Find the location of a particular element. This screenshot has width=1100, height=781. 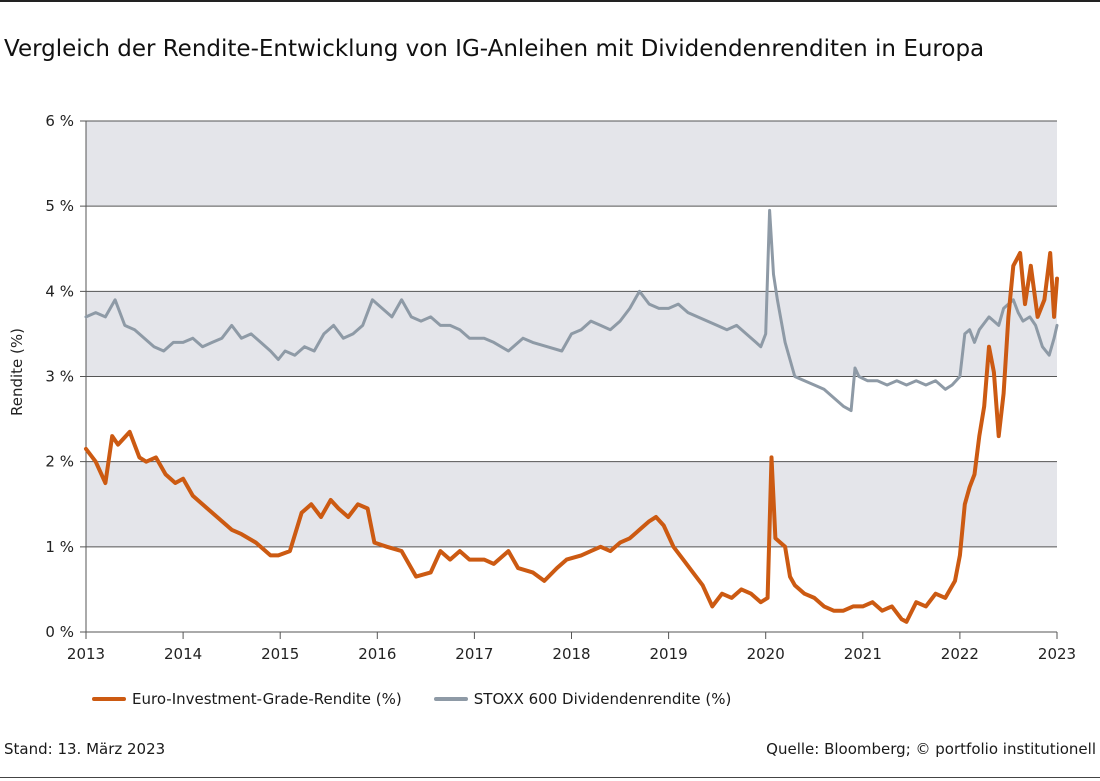

x-tick-label: 2022 is located at coordinates (960, 654).